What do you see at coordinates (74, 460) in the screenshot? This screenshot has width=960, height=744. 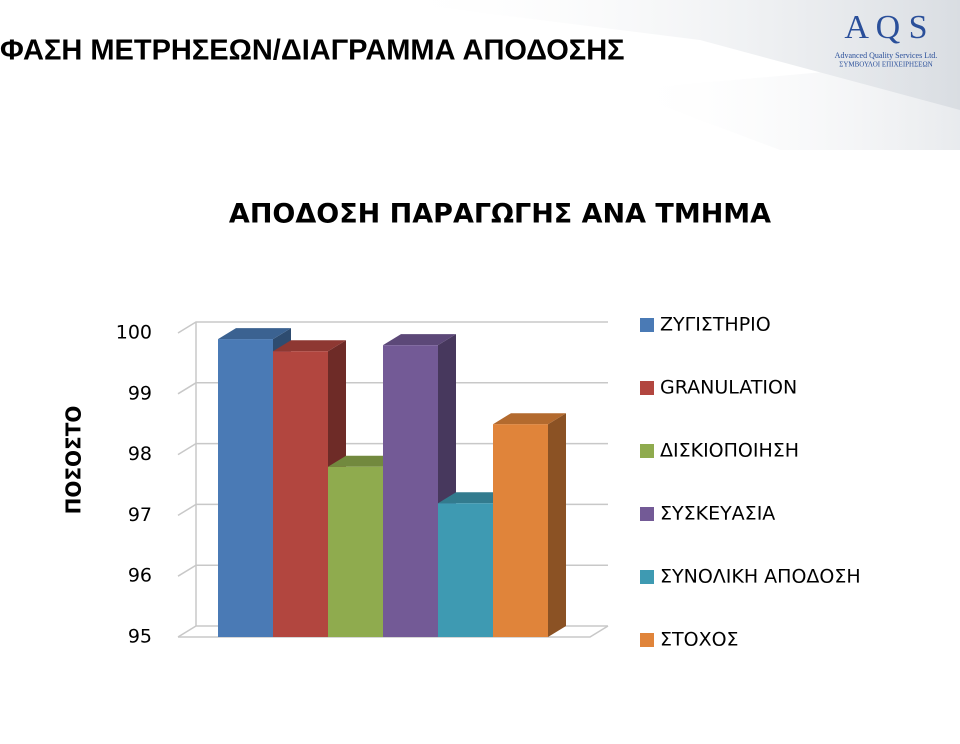 I see `y-axis-label: ΠΟΣΟΣΤΟ` at bounding box center [74, 460].